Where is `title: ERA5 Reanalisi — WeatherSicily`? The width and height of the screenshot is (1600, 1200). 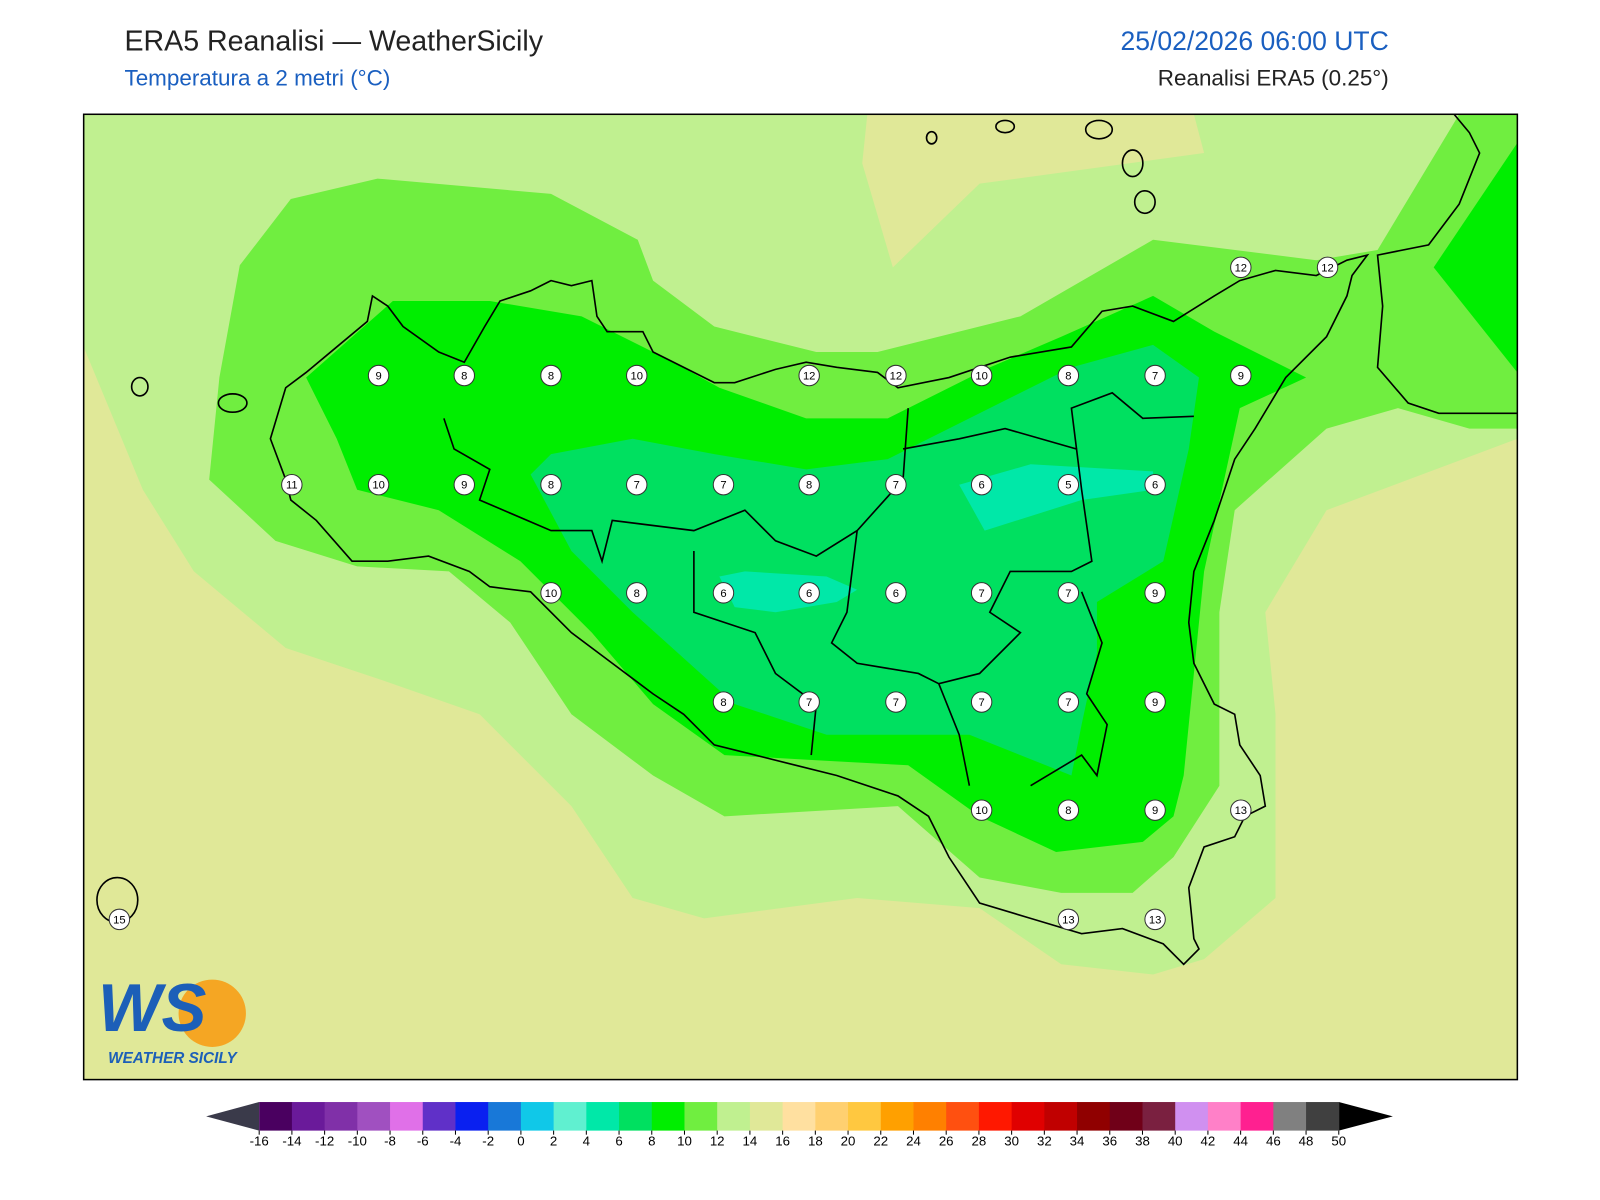
title: ERA5 Reanalisi — WeatherSicily is located at coordinates (333, 41).